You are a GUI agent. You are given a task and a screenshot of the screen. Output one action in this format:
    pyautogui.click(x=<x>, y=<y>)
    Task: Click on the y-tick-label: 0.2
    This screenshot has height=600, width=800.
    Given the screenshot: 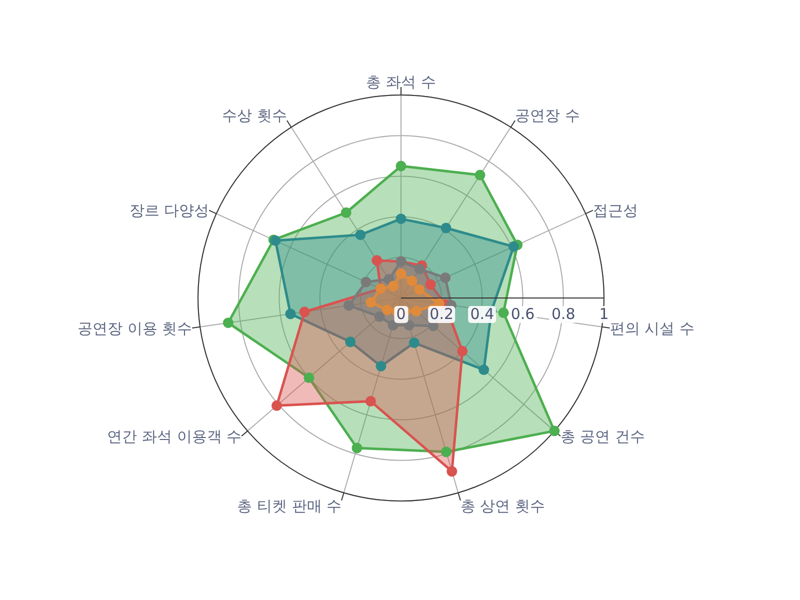 What is the action you would take?
    pyautogui.click(x=442, y=314)
    